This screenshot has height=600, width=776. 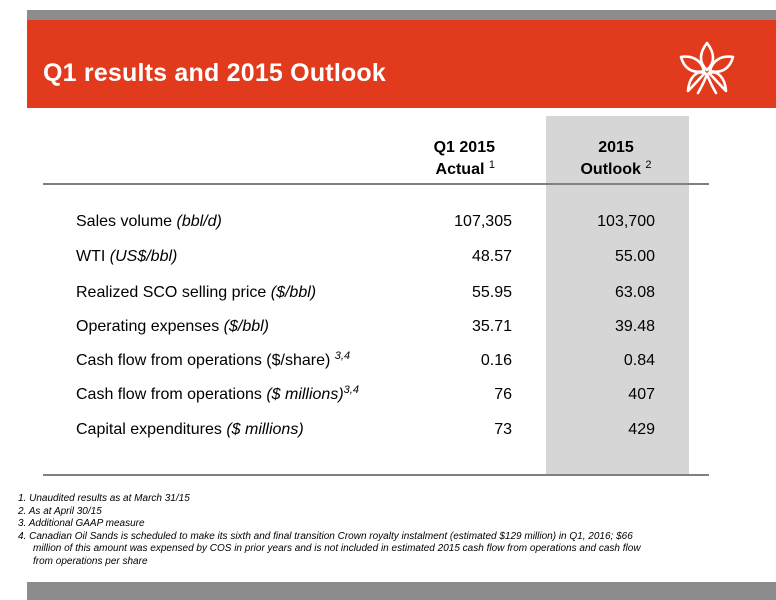 I want to click on outlook-column-shade, so click(x=617, y=295).